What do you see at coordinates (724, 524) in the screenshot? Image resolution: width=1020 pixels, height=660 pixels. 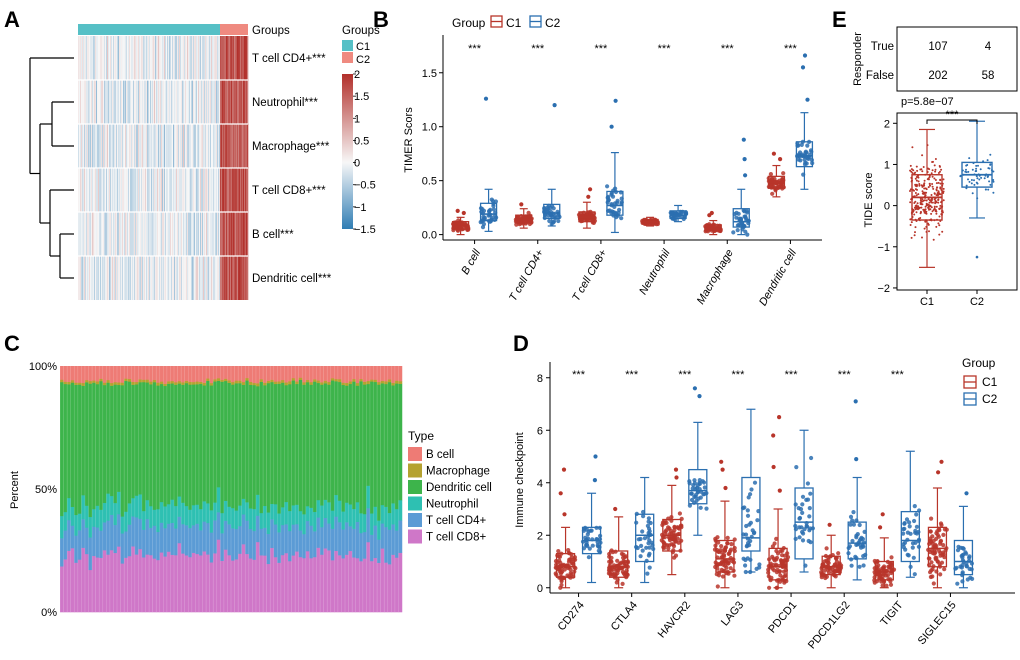 I see `d-box-c1-points` at bounding box center [724, 524].